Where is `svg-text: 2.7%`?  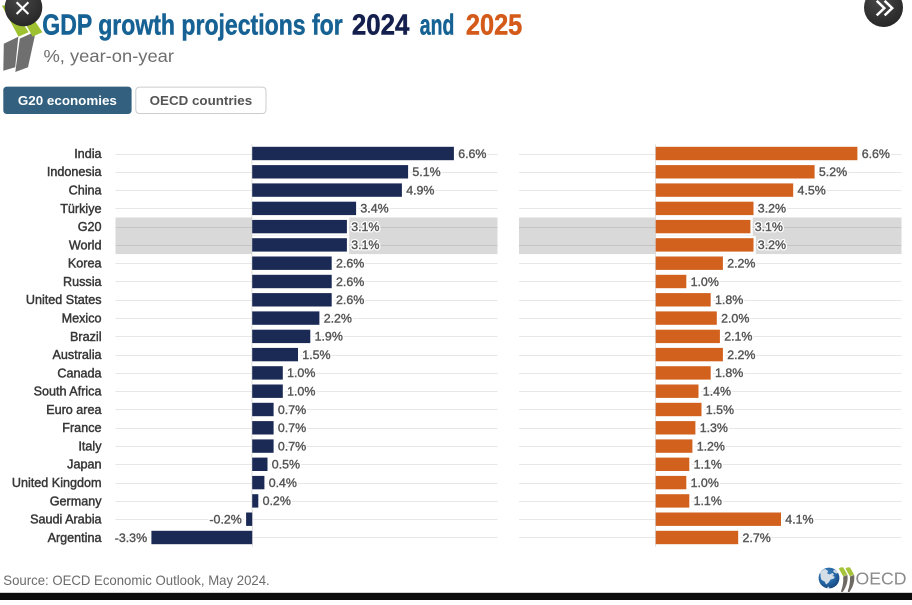
svg-text: 2.7% is located at coordinates (757, 538).